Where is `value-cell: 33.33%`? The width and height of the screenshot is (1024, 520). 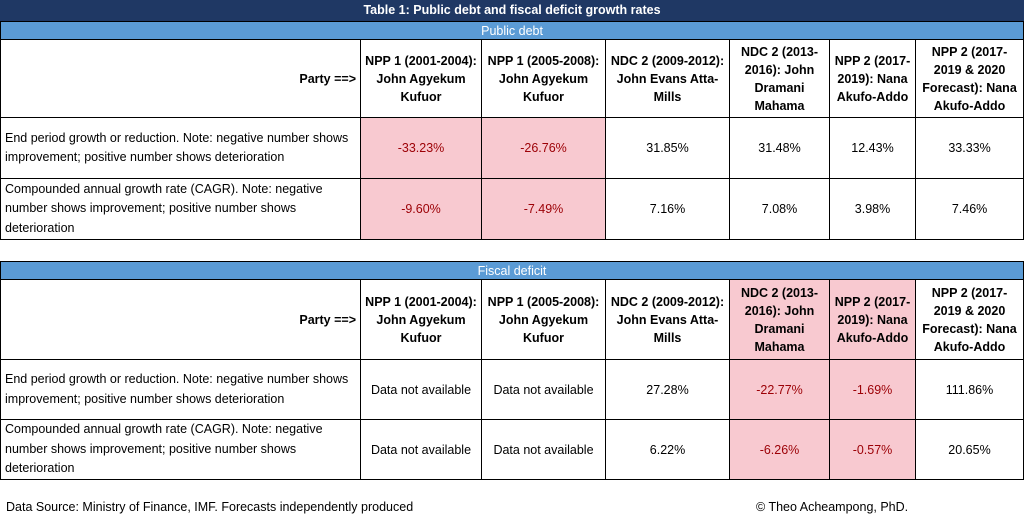 value-cell: 33.33% is located at coordinates (969, 148).